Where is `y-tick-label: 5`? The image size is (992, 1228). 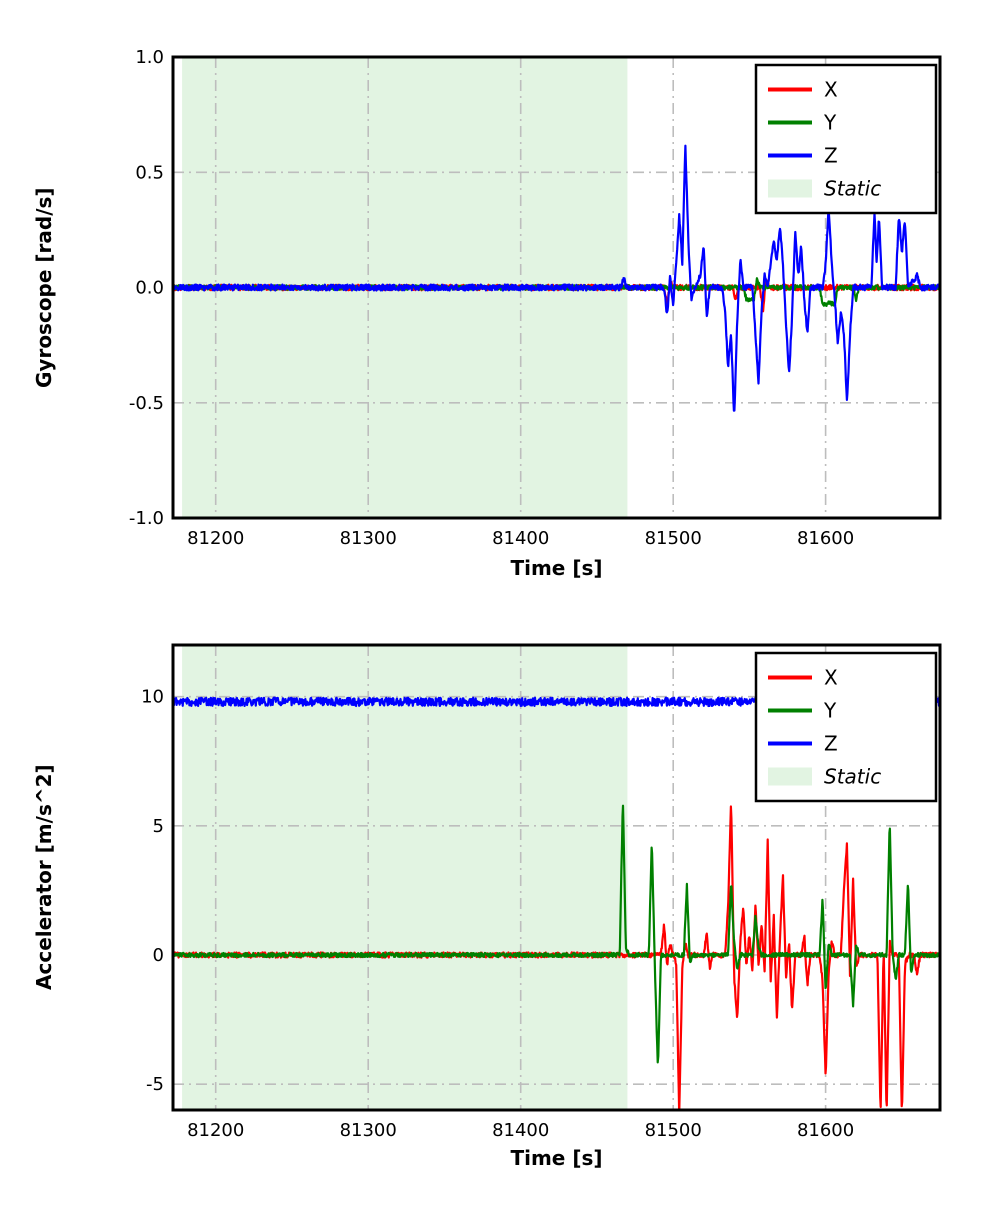
y-tick-label: 5 is located at coordinates (158, 826).